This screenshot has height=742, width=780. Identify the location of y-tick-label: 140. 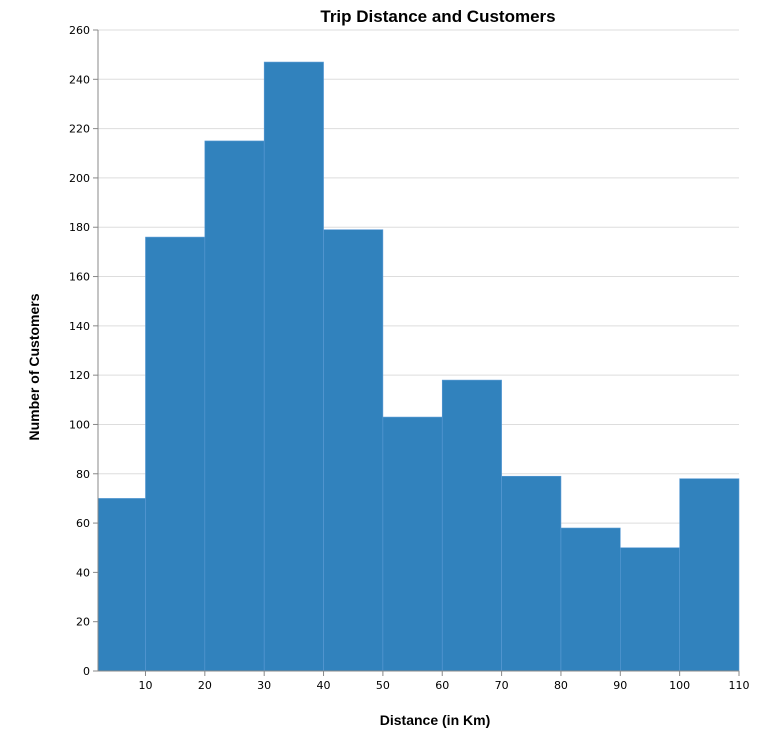
(79, 326).